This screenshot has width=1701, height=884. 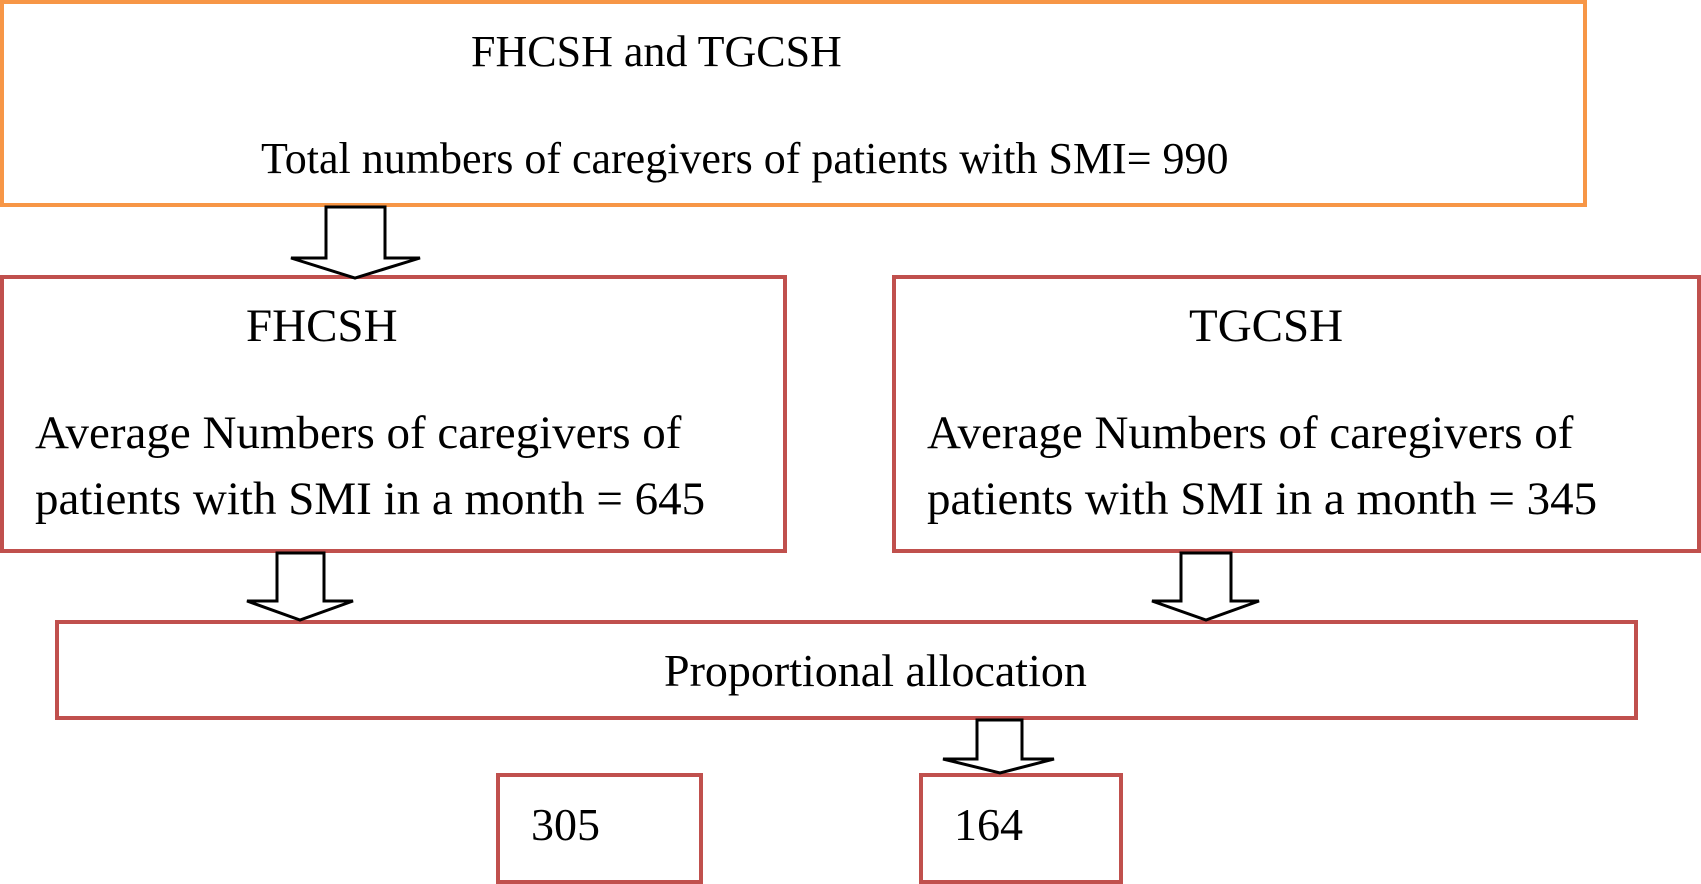 I want to click on tgcsh-result-box, so click(x=1021, y=828).